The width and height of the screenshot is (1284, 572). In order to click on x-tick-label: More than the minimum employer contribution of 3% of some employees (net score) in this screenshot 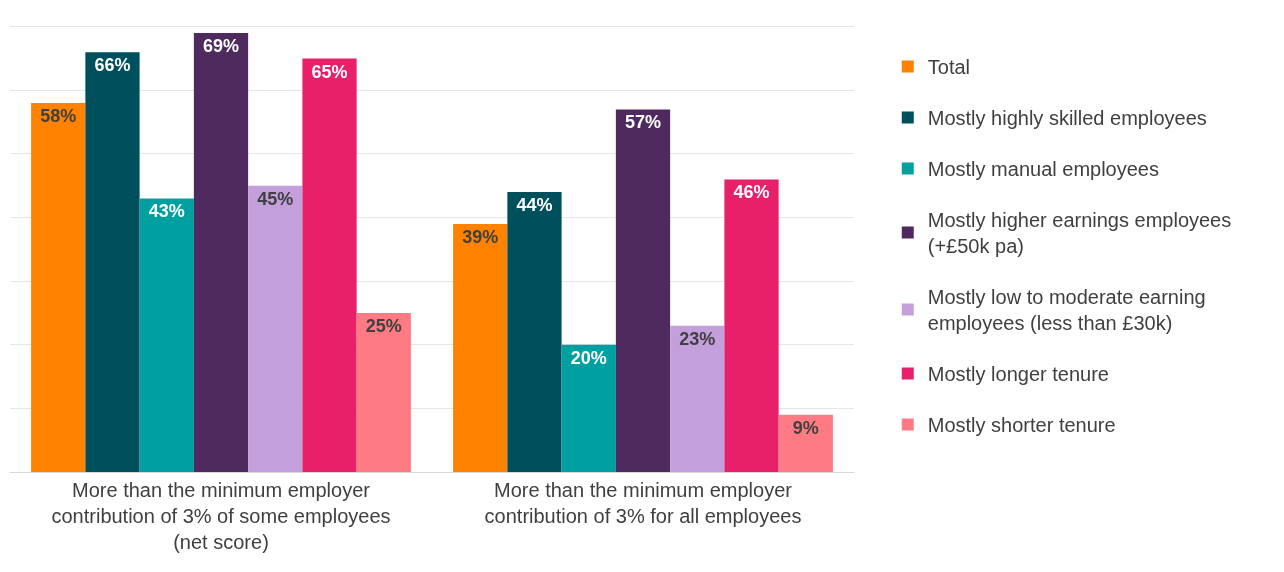, I will do `click(221, 516)`.